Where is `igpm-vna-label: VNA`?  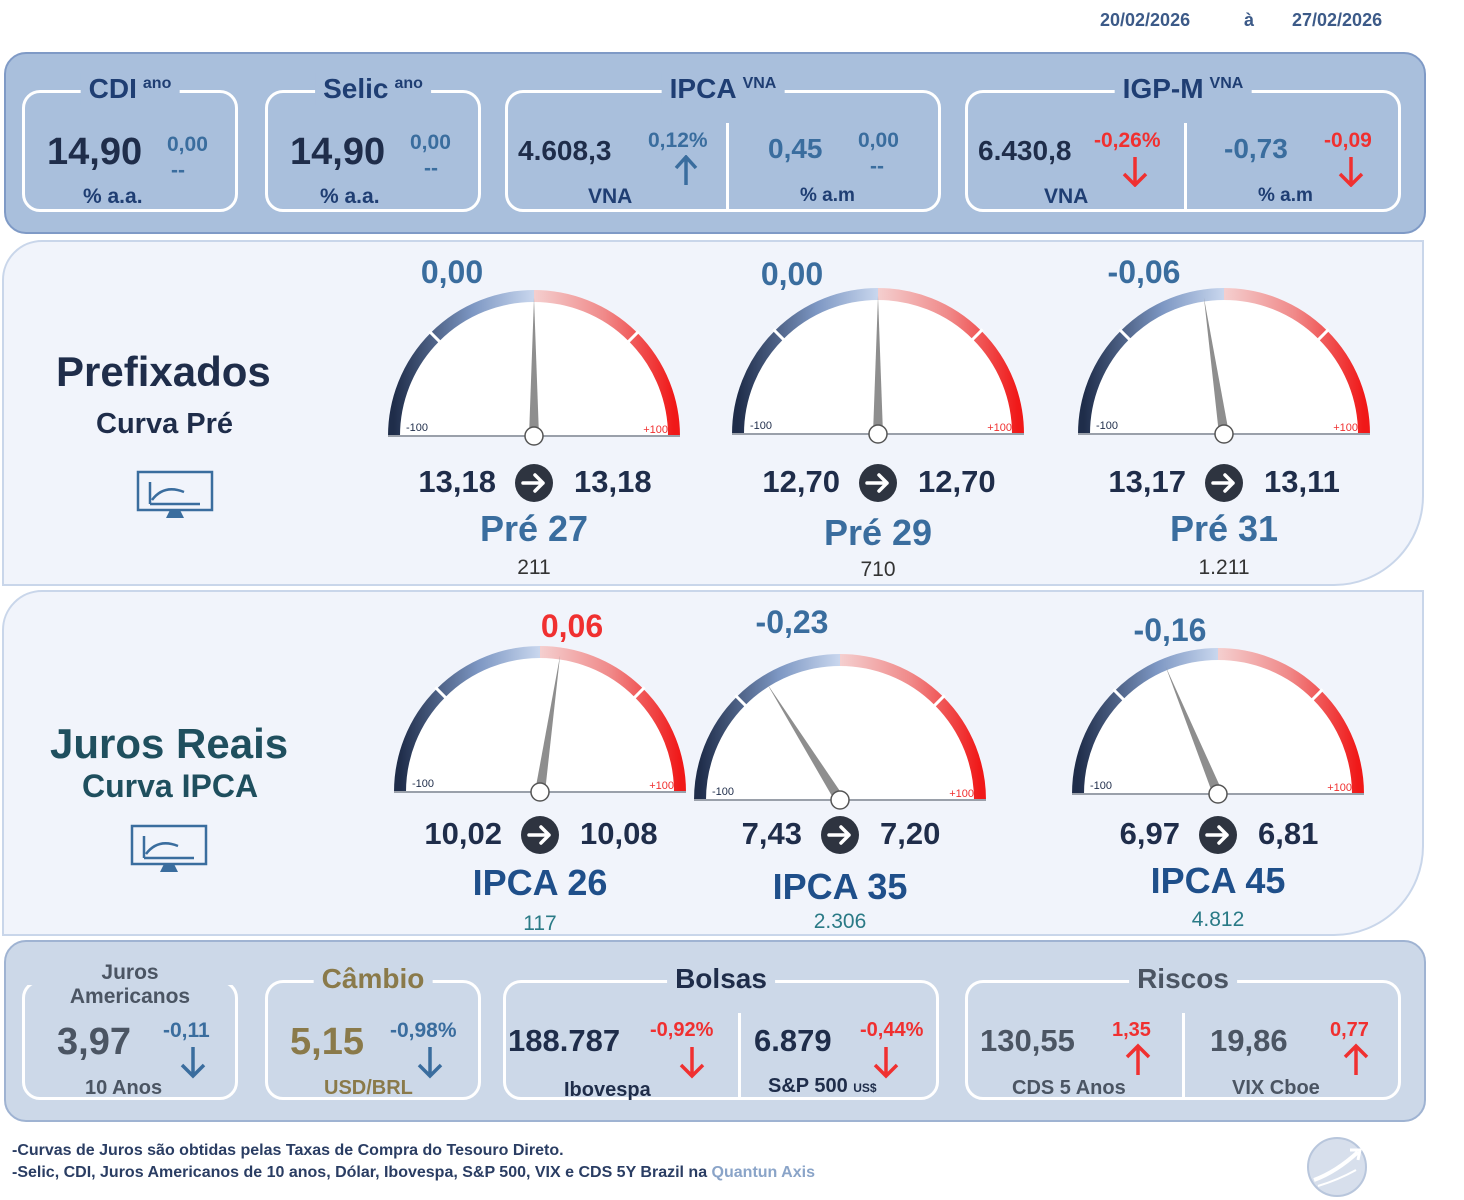 igpm-vna-label: VNA is located at coordinates (1066, 196).